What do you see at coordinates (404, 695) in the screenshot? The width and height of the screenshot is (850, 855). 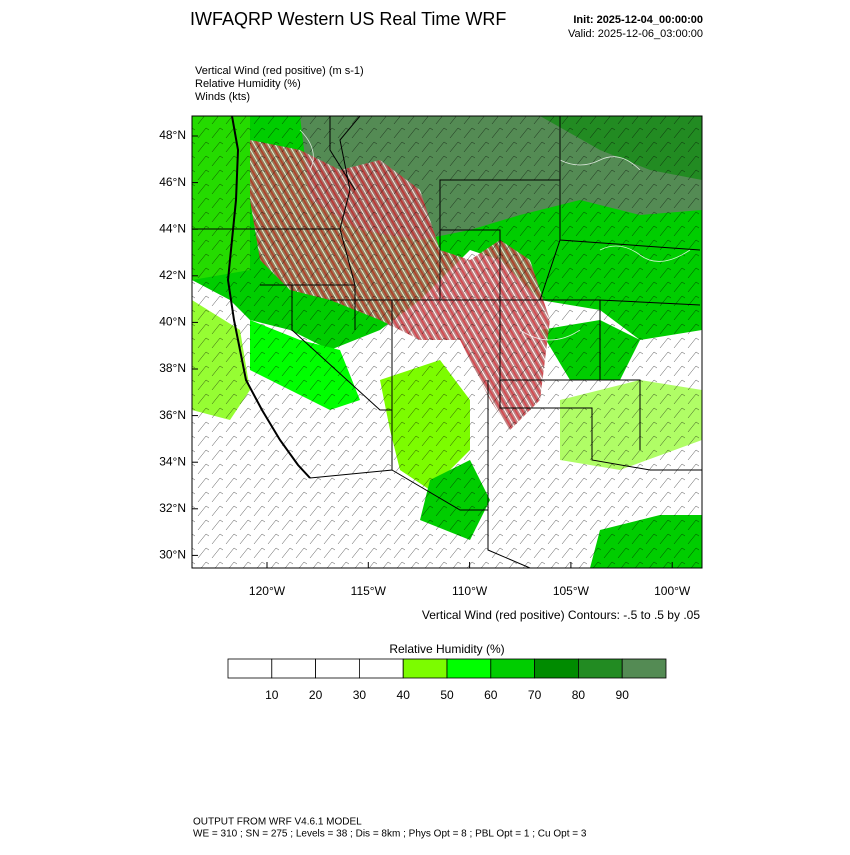 I see `colorbar-label: 40` at bounding box center [404, 695].